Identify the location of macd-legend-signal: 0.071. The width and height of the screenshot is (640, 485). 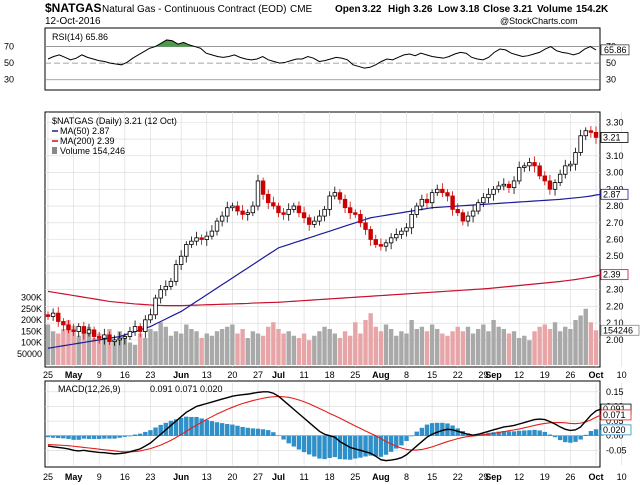
(186, 389).